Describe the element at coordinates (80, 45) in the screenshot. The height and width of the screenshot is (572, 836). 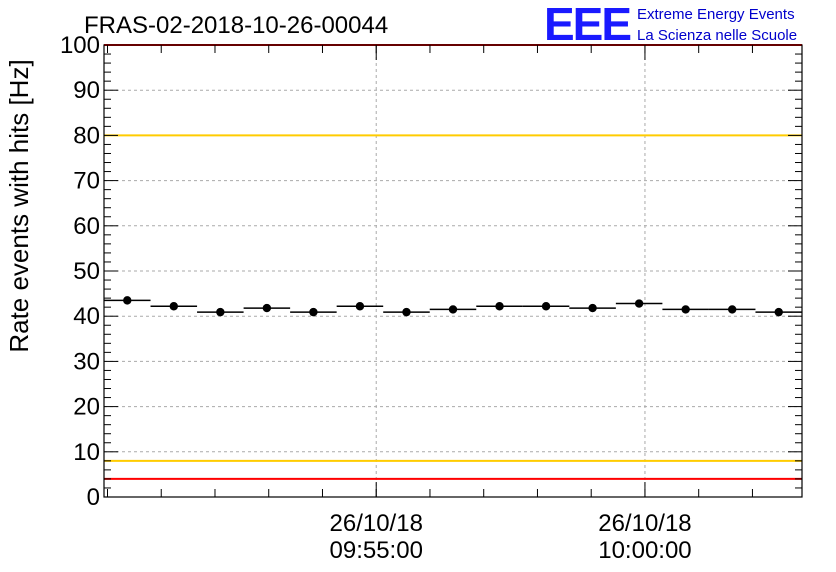
I see `y-tick-label: 100` at that location.